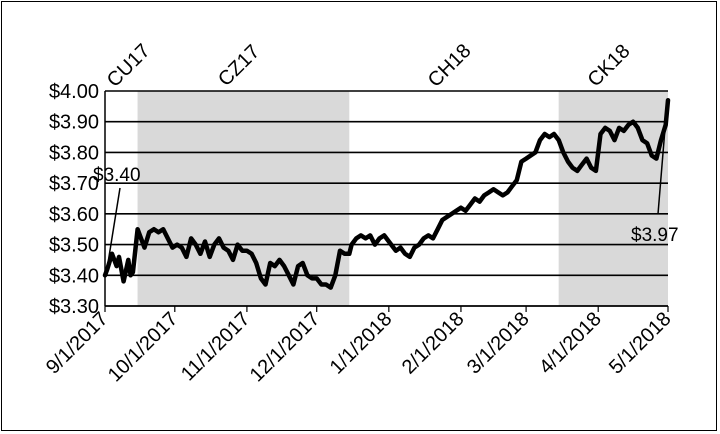 The width and height of the screenshot is (720, 434). I want to click on x-tick-label: 5/1/2018, so click(640, 343).